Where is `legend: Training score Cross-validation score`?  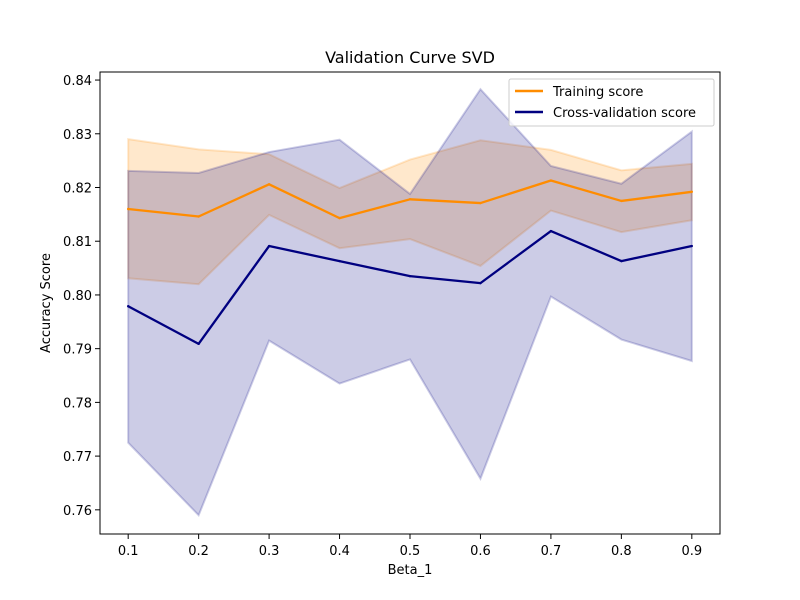
legend: Training score Cross-validation score is located at coordinates (611, 102).